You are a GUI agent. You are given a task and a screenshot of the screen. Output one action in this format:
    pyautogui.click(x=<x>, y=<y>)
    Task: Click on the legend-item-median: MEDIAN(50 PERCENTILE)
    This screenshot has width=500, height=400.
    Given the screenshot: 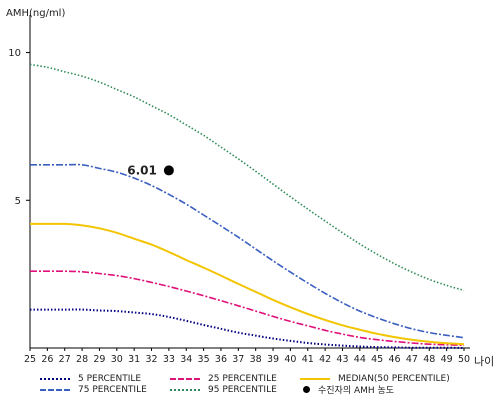 What is the action you would take?
    pyautogui.click(x=375, y=378)
    